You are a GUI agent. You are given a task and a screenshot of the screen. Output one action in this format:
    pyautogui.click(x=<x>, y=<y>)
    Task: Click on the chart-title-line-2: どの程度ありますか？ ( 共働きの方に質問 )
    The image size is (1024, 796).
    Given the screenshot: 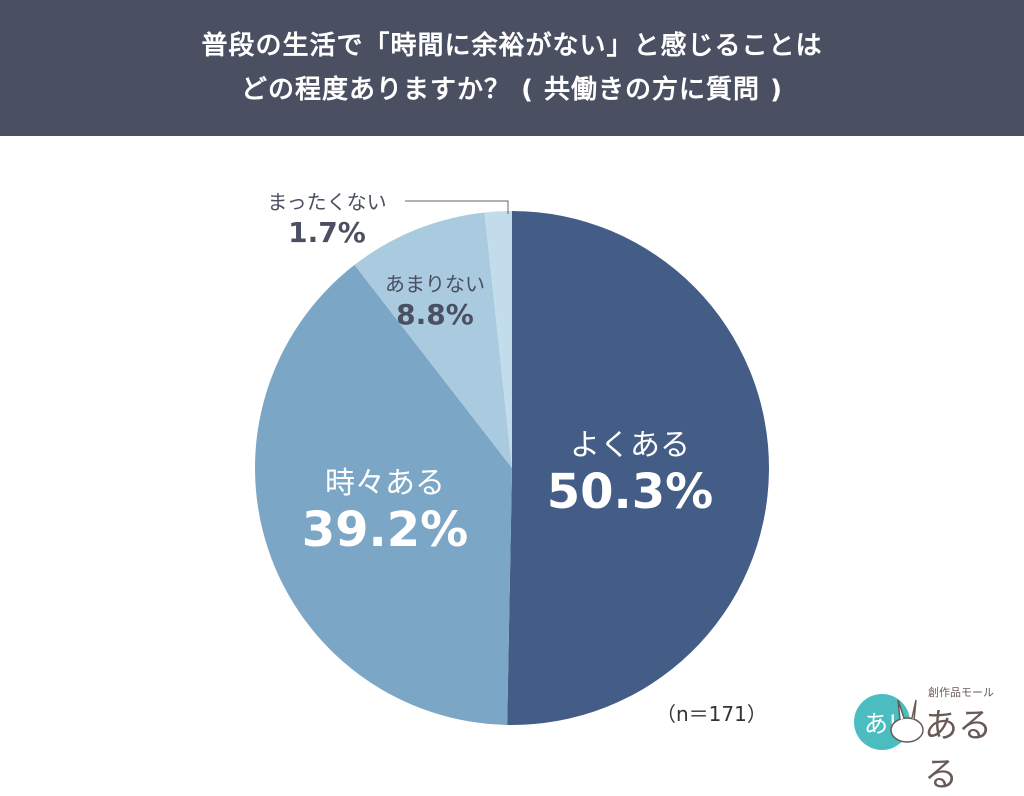 What is the action you would take?
    pyautogui.click(x=512, y=90)
    